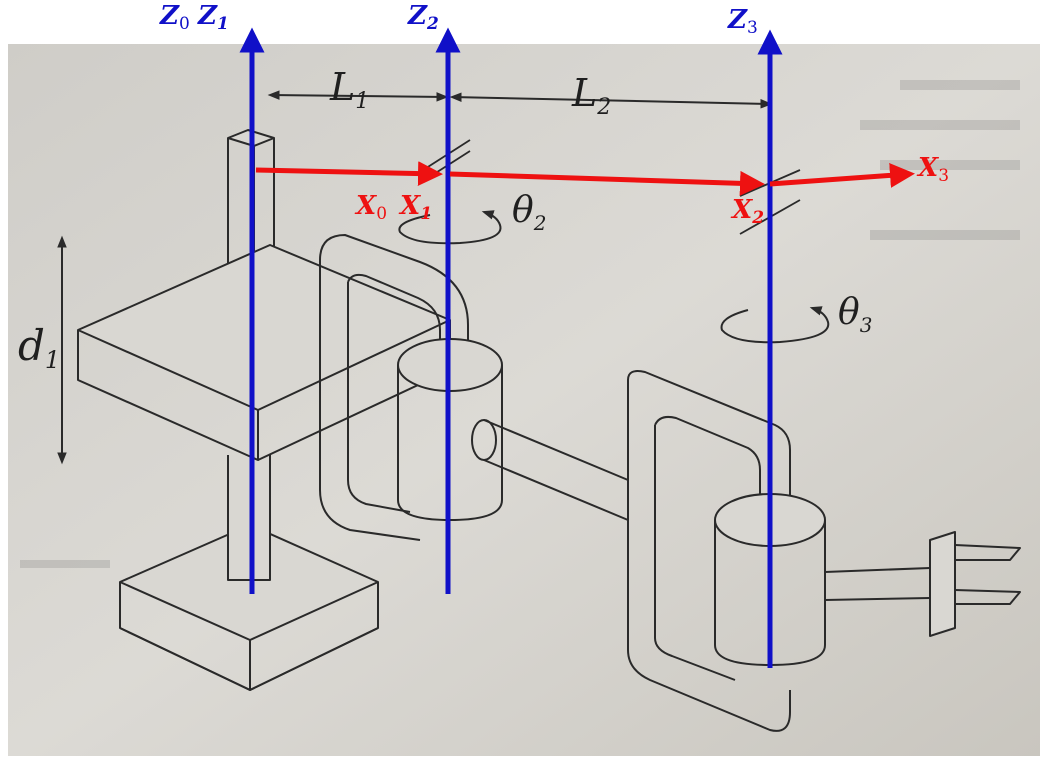 This screenshot has height=763, width=1048. Describe the element at coordinates (709, 551) in the screenshot. I see `link-2-frame` at that location.